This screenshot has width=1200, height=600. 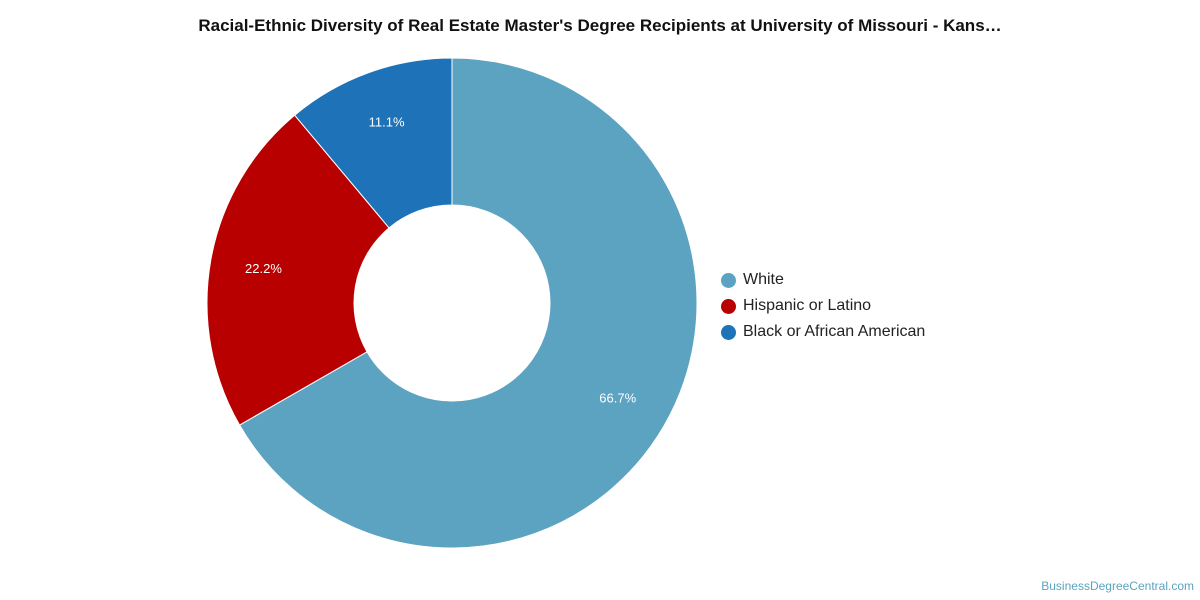 I want to click on legend-item-black-or-african-american: Black or African American, so click(x=823, y=332).